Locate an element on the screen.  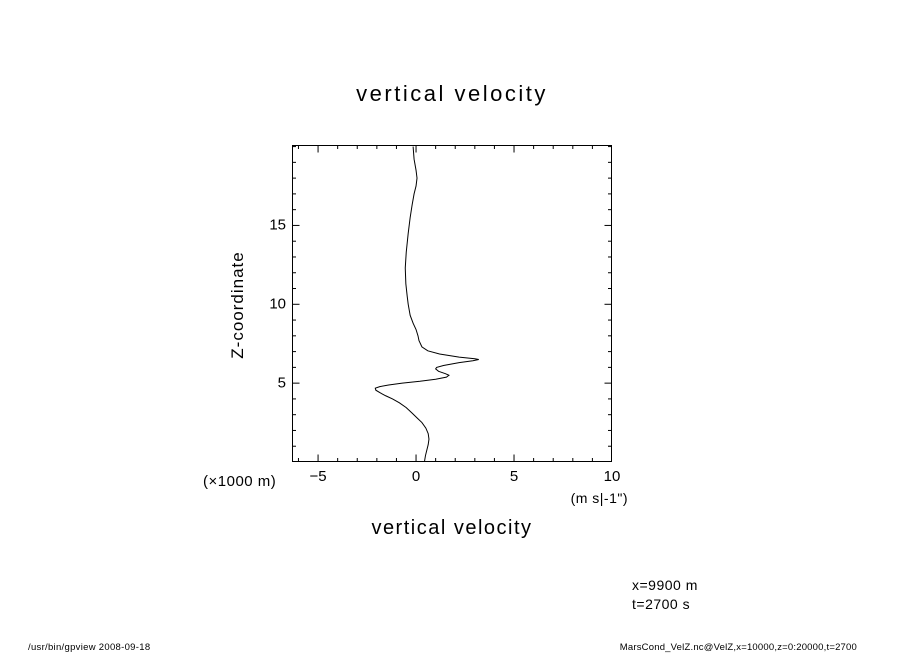
x-tick-label: −5 is located at coordinates (318, 476).